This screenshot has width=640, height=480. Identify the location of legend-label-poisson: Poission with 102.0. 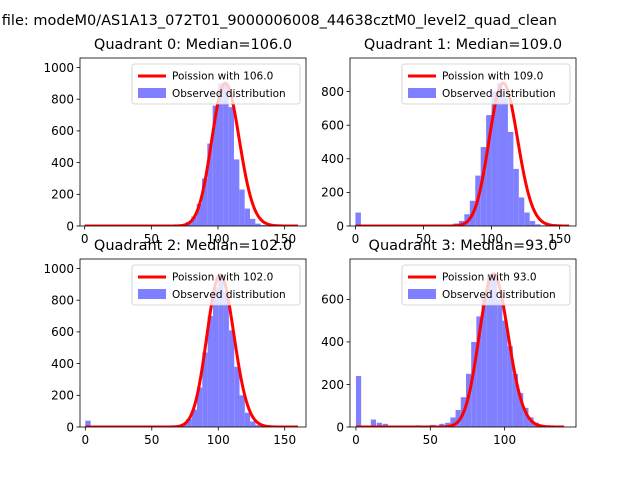
(222, 278).